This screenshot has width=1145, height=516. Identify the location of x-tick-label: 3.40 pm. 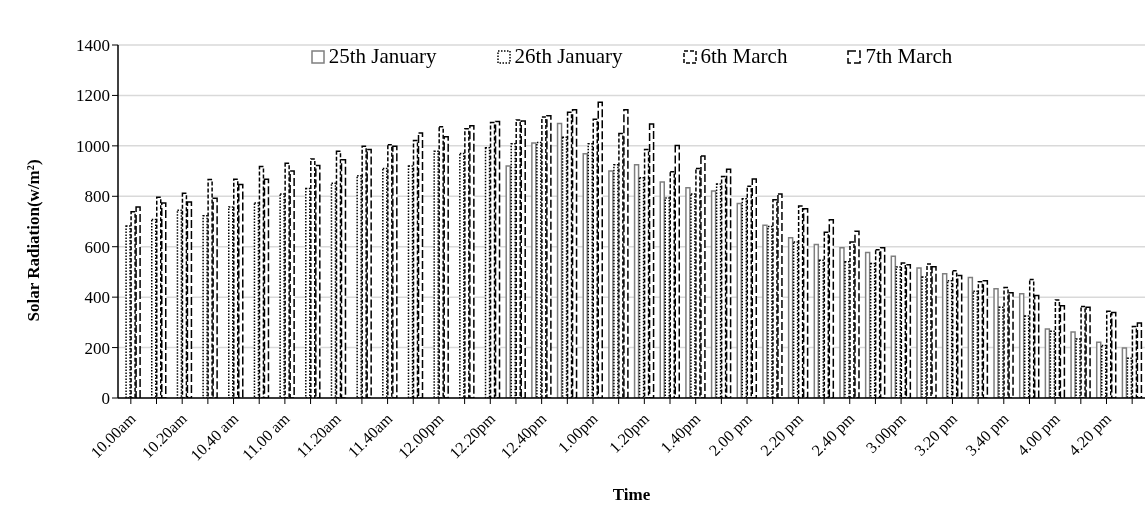
(987, 434).